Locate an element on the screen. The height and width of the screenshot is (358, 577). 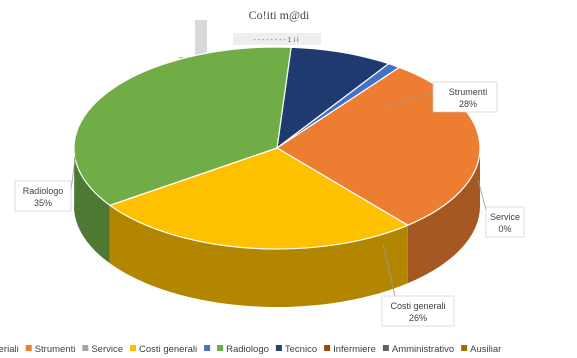
legend-item-tecnico: Tecnico is located at coordinates (296, 349).